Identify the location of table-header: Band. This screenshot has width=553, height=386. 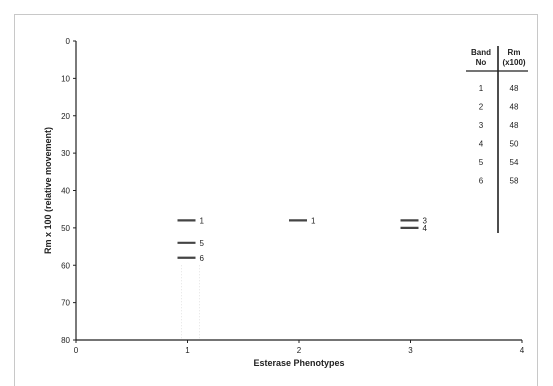
(481, 52).